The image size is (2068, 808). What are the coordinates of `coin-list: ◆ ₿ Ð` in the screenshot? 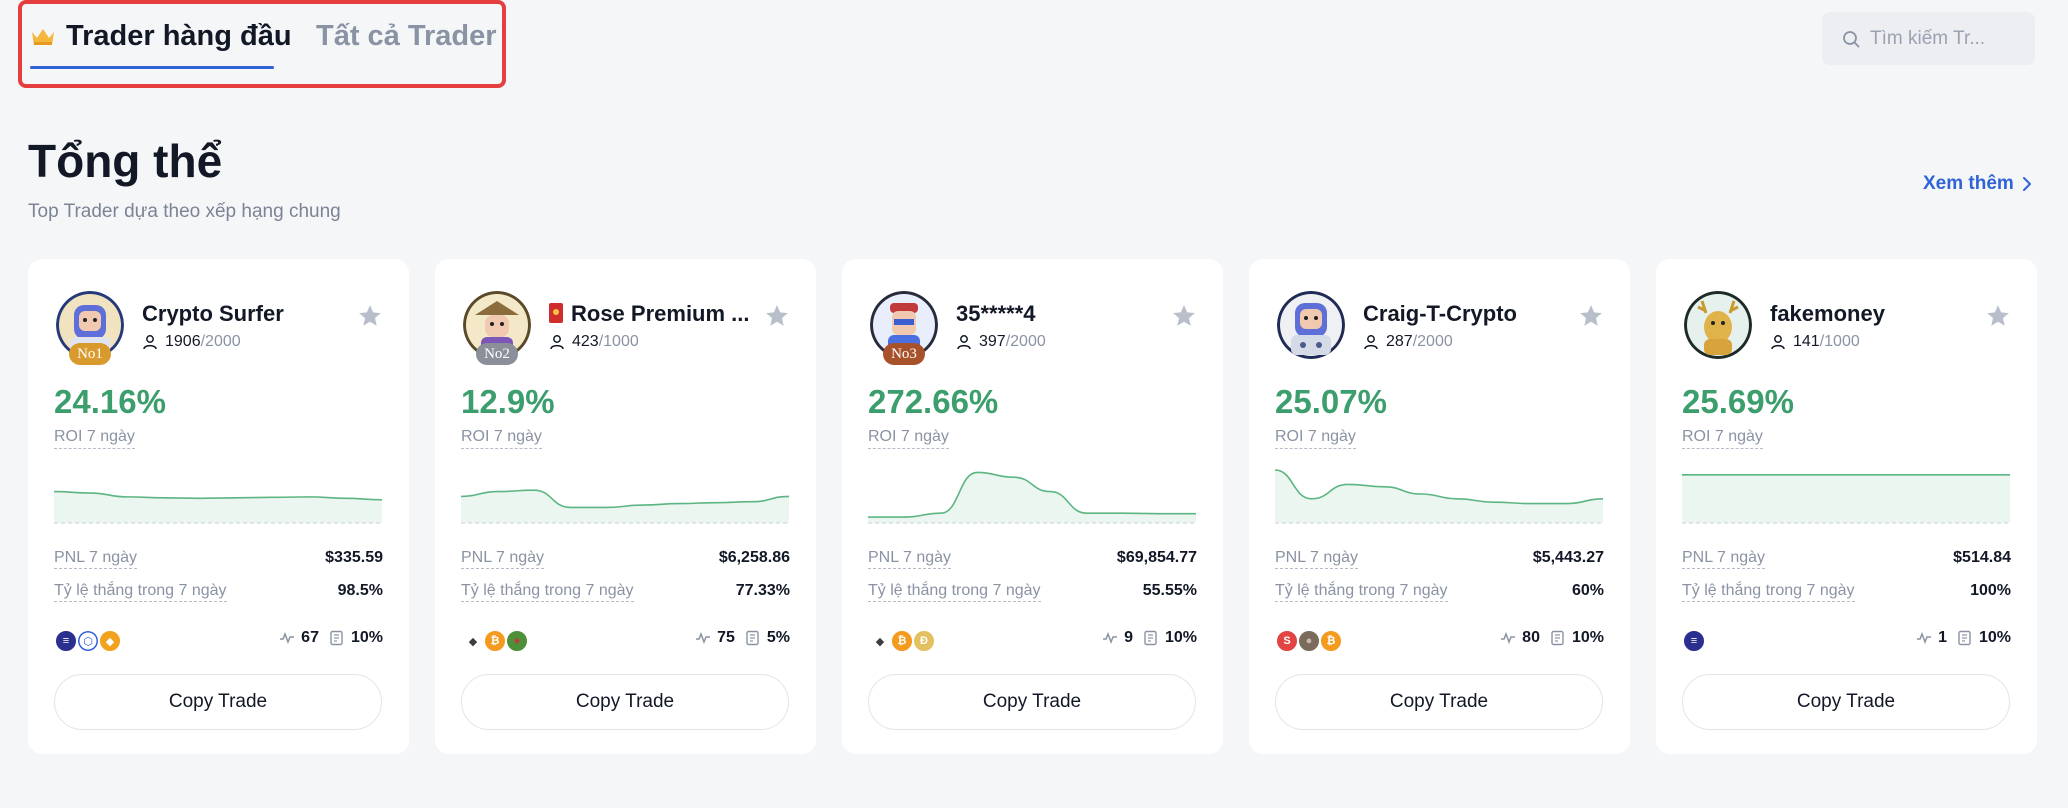 It's located at (902, 641).